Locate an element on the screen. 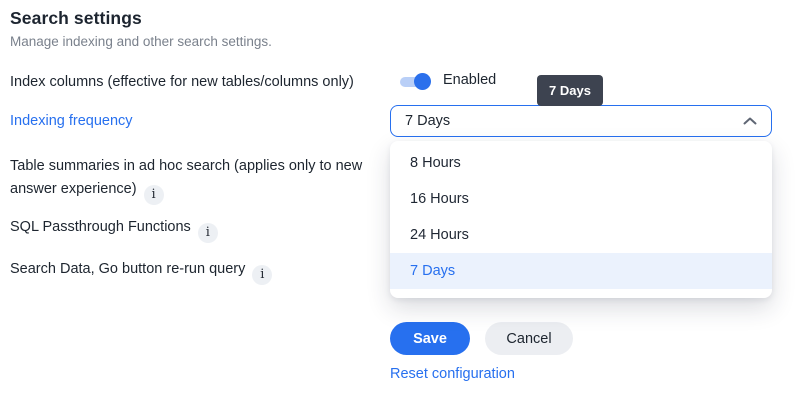 This screenshot has width=805, height=403. dropdown-option-8-hours: 8 Hours is located at coordinates (435, 163).